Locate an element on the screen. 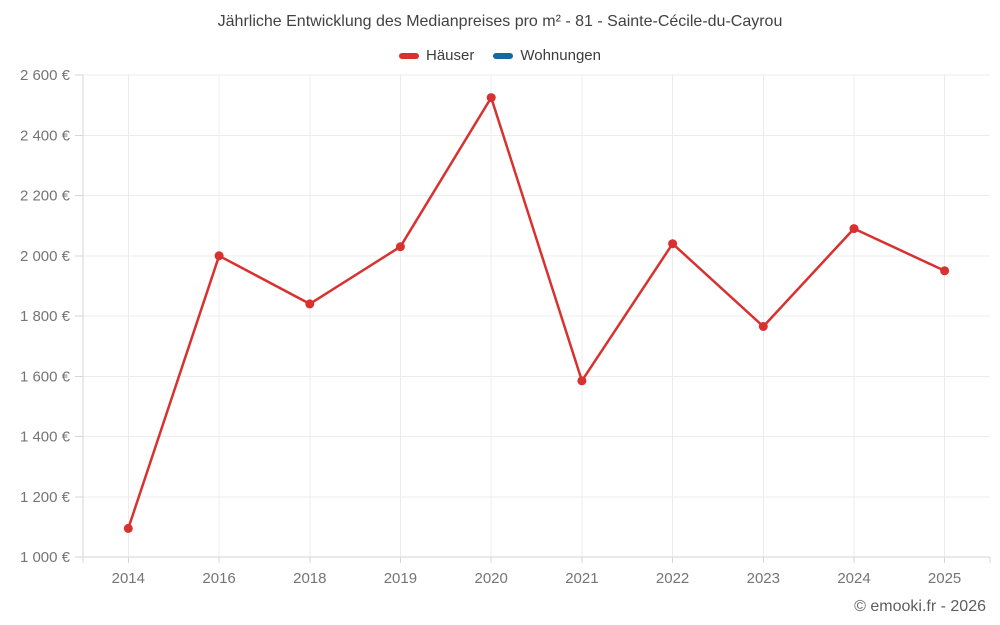  x-tick-label: 2025 is located at coordinates (944, 578).